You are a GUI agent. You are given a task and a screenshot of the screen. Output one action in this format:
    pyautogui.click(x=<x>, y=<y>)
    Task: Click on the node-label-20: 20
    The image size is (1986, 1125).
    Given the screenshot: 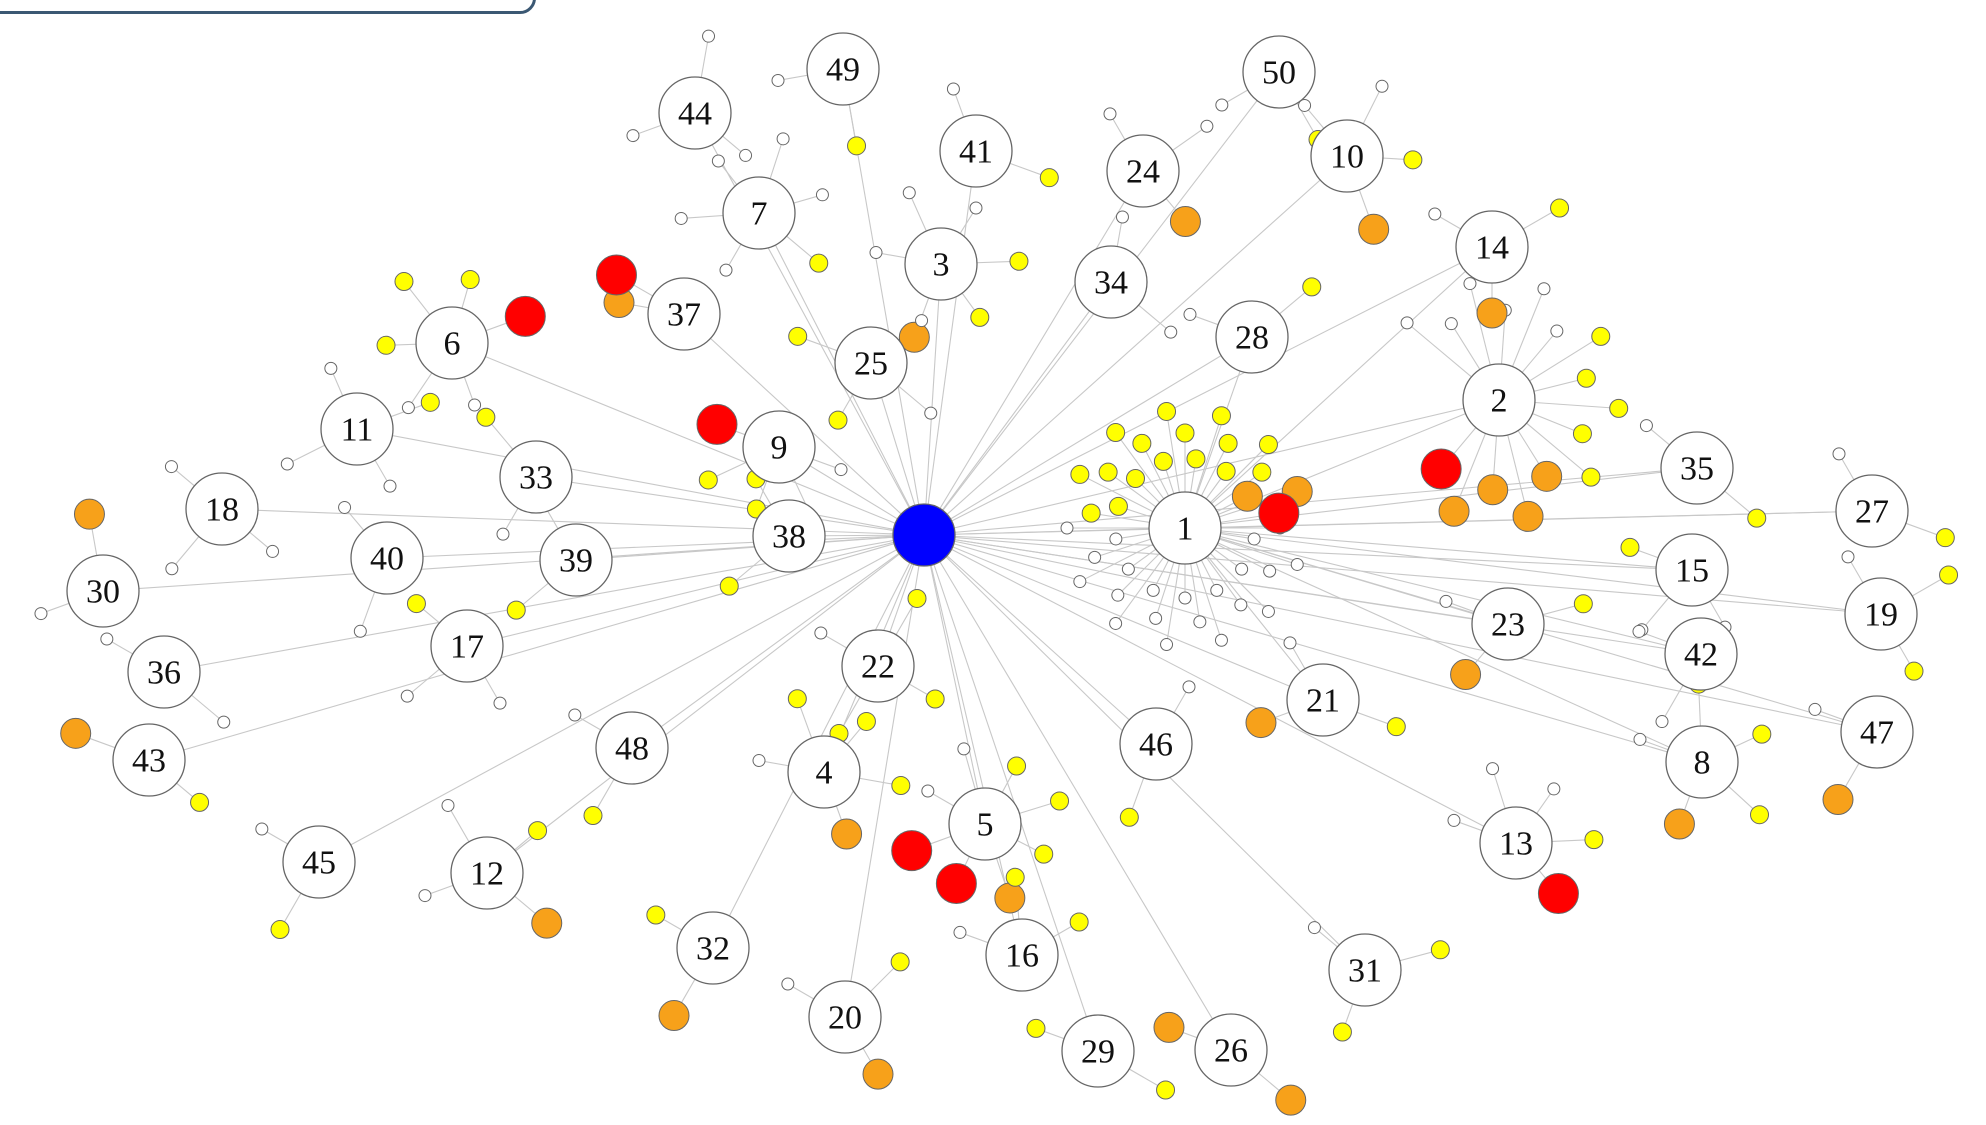 What is the action you would take?
    pyautogui.click(x=845, y=1018)
    